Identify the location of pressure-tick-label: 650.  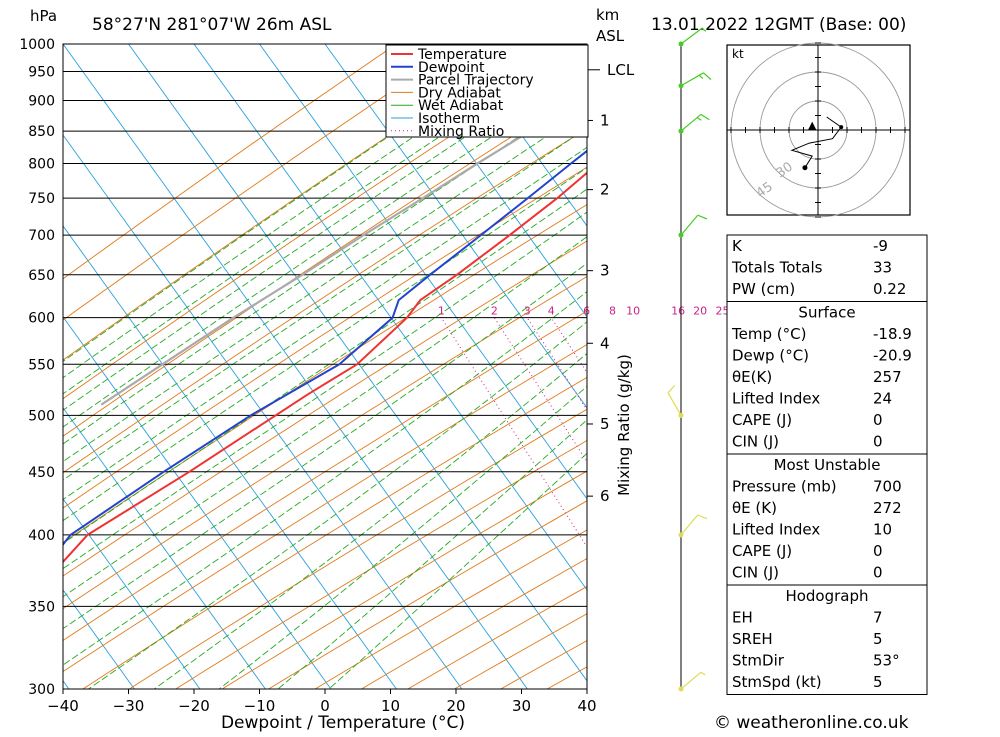
(41, 276).